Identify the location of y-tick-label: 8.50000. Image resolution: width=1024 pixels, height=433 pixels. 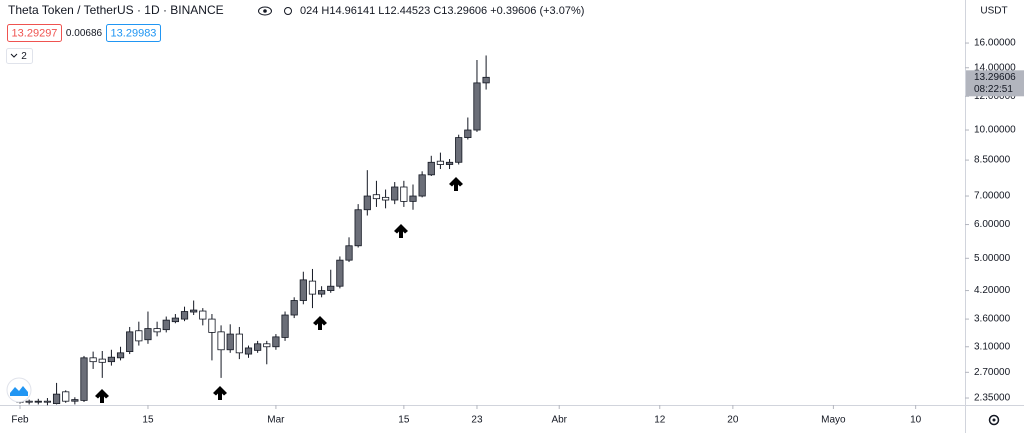
(992, 160).